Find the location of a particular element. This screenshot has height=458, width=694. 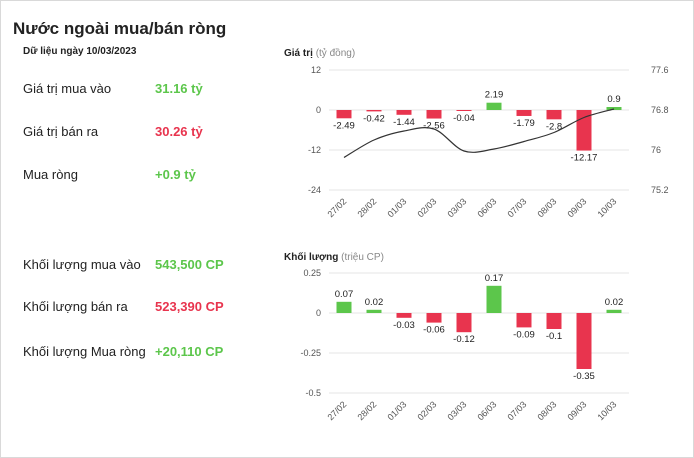

y-tick-label: -0.25 is located at coordinates (310, 353).